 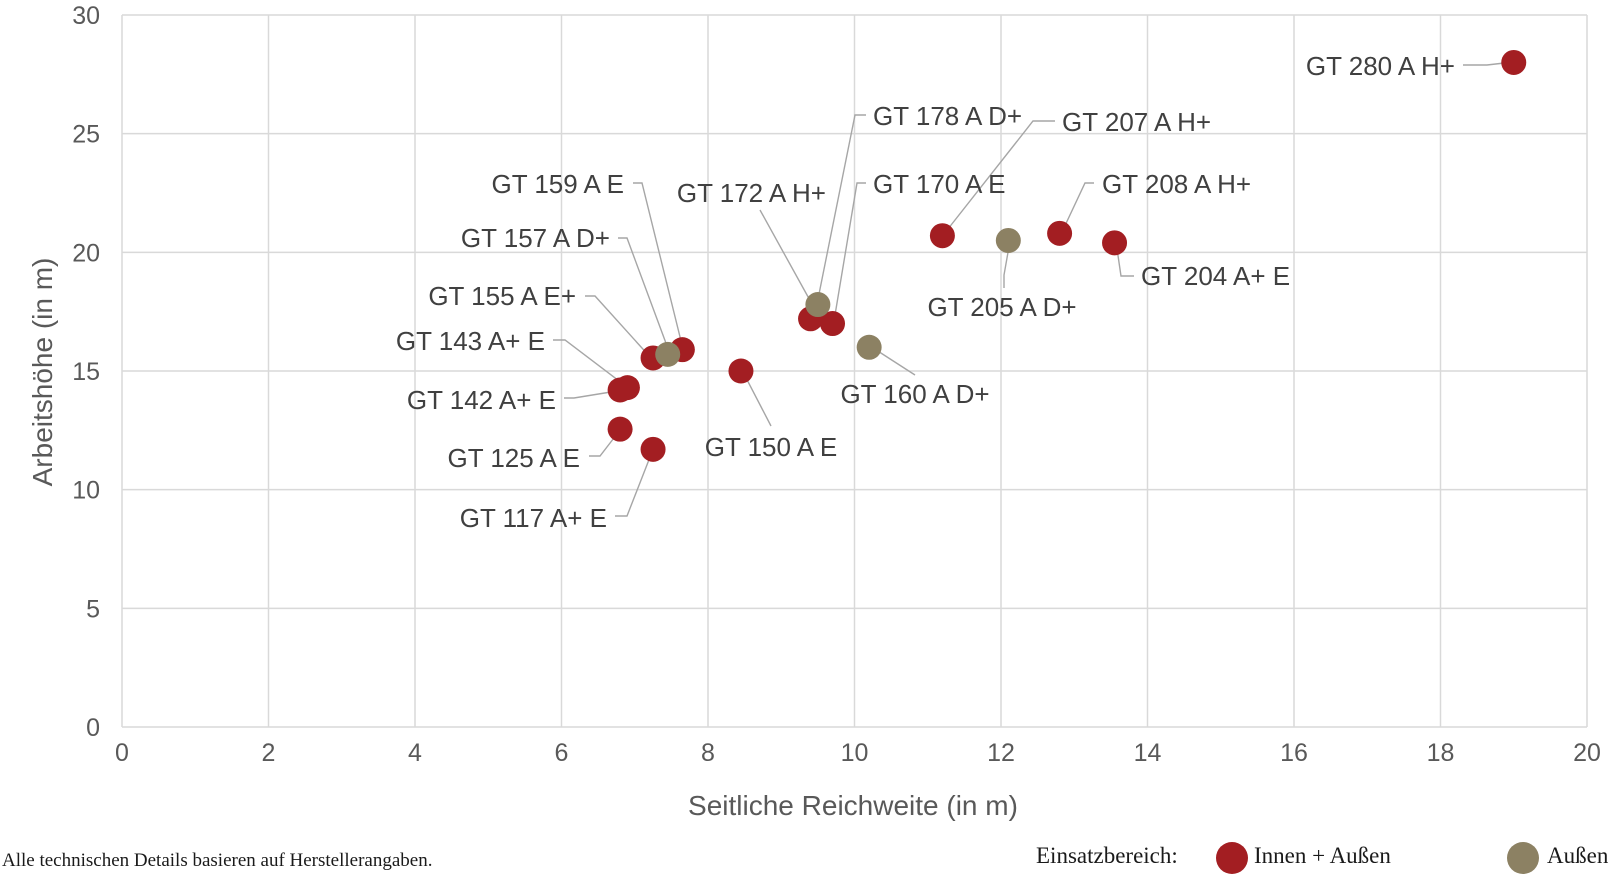 I want to click on point-gt-157-a-dplus, so click(x=668, y=354).